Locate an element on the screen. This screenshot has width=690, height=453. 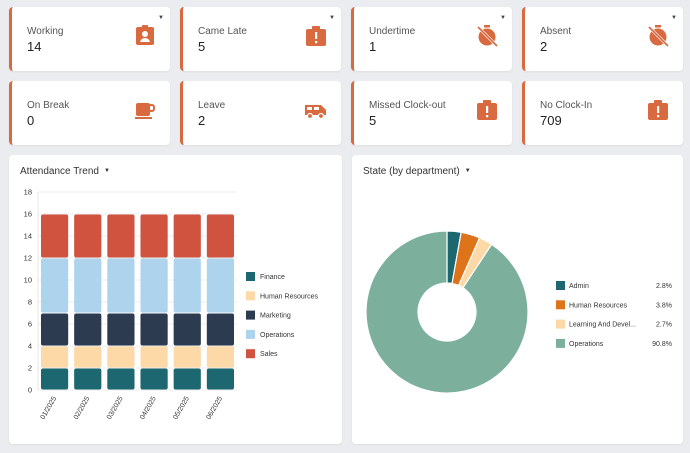
y-tick-label: 18 is located at coordinates (28, 192).